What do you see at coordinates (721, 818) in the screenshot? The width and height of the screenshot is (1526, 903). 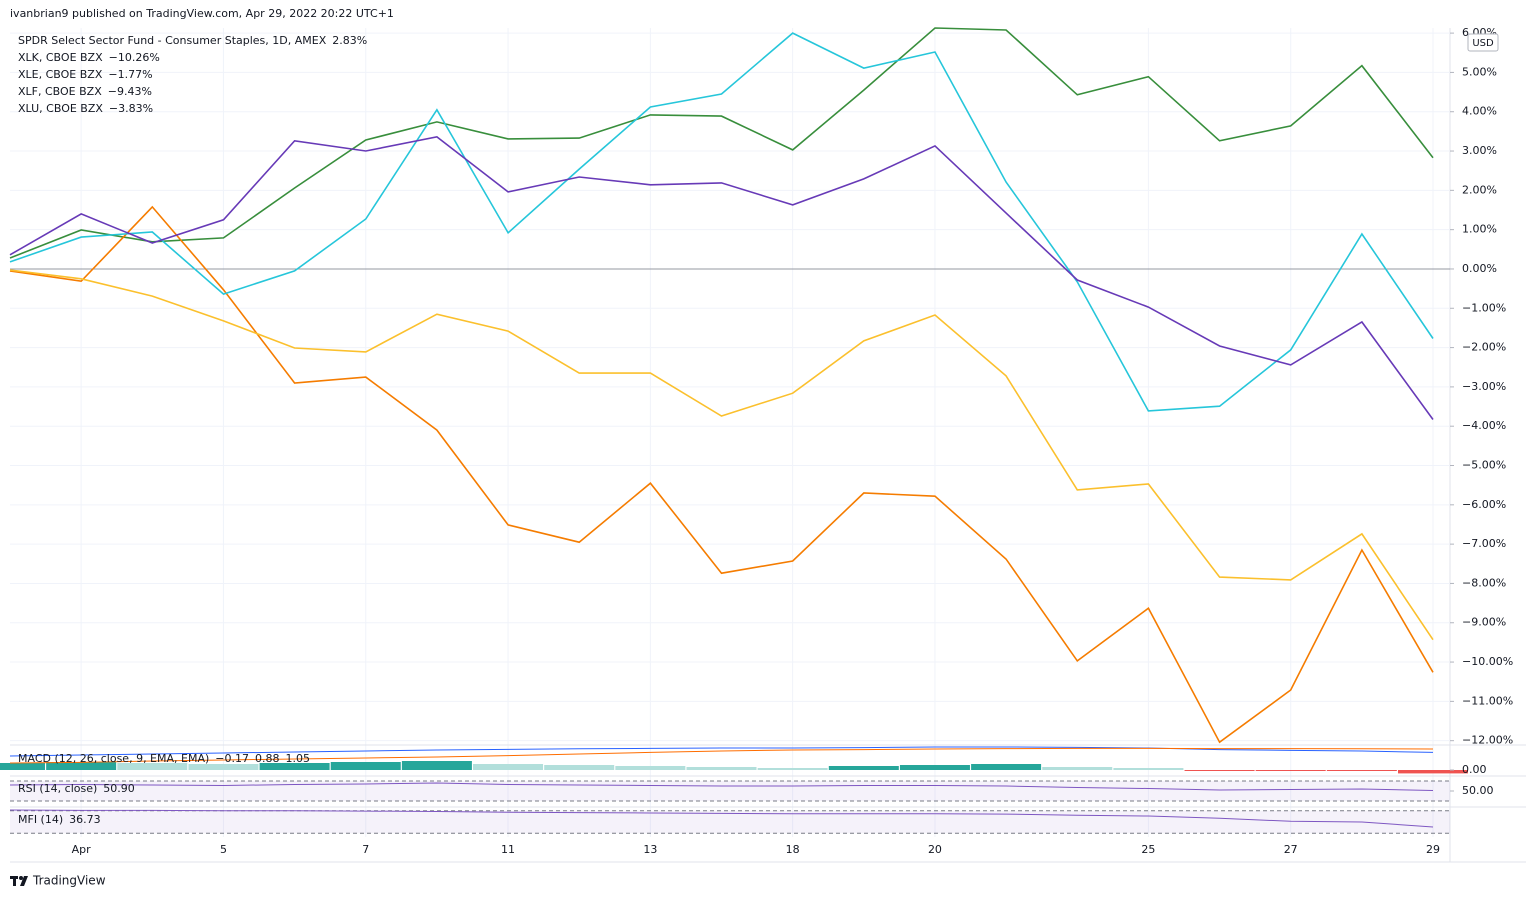 I see `mfi-line` at bounding box center [721, 818].